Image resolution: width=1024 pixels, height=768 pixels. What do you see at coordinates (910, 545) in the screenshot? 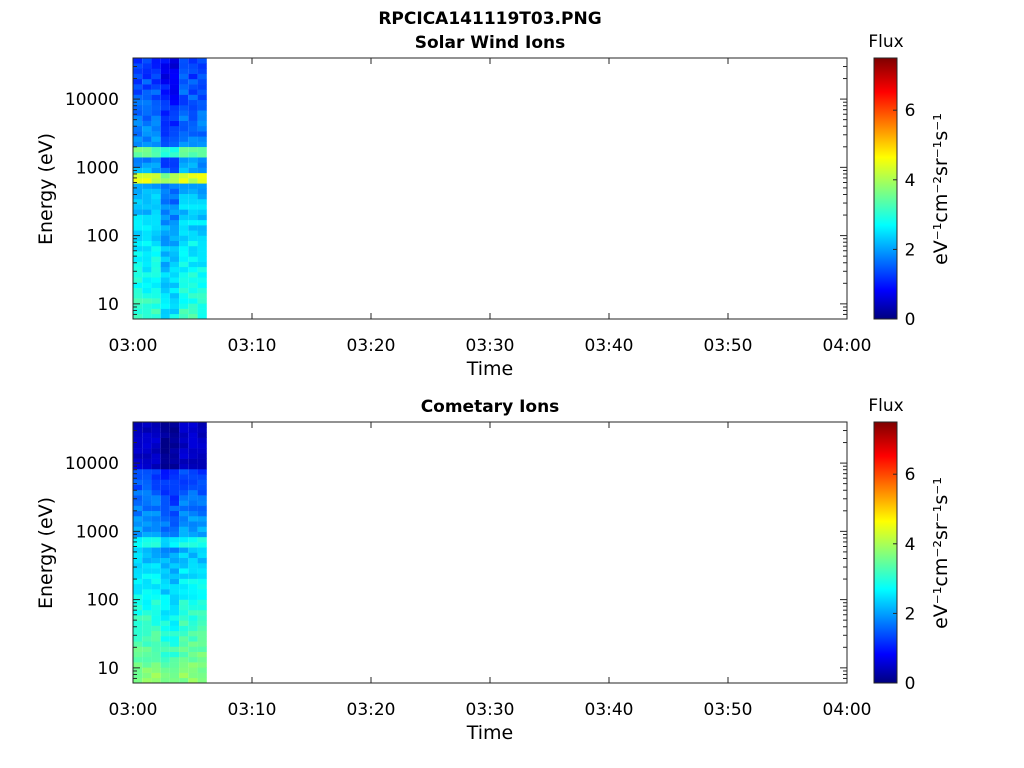
I see `colorbar: Flux 0 2 4 6 eV⁻¹cm⁻²sr⁻¹s⁻¹` at bounding box center [910, 545].